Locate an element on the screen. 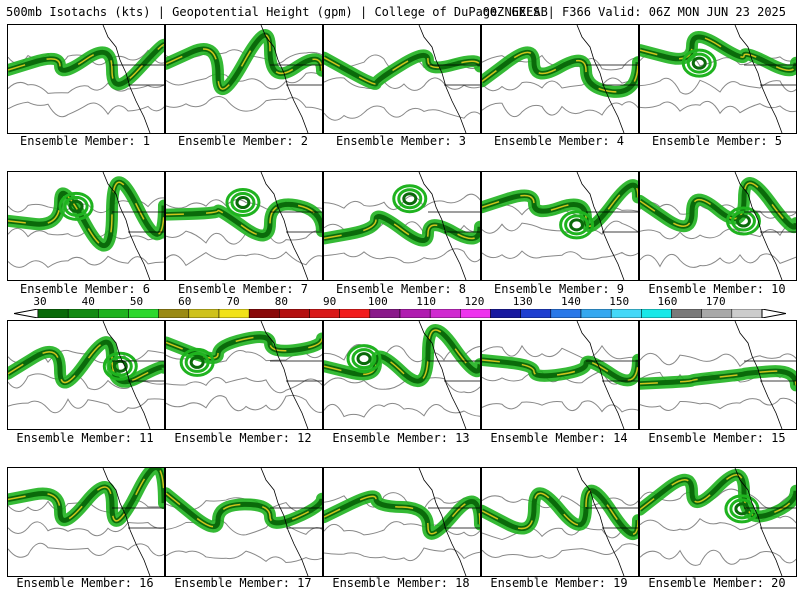 The height and width of the screenshot is (600, 800). colorbar-tick-label: 160 is located at coordinates (667, 301).